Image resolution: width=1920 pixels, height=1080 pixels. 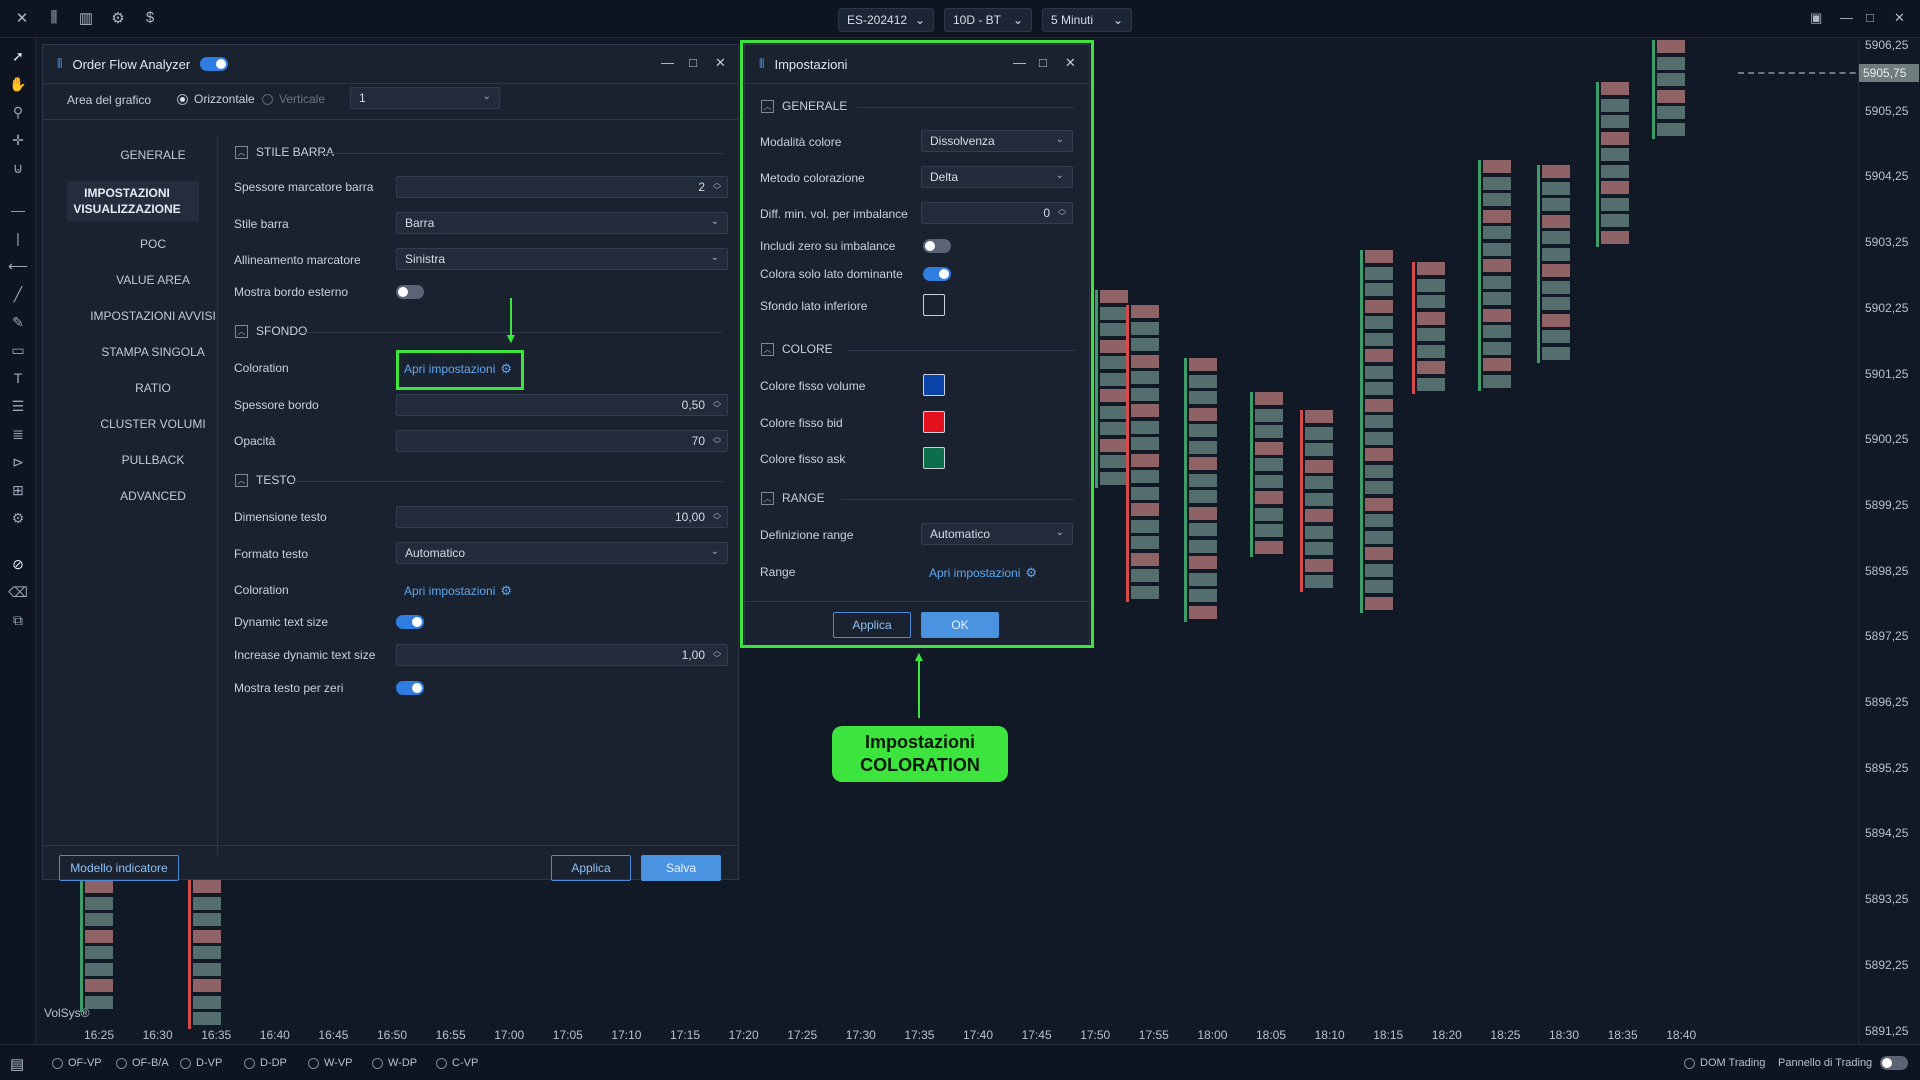 What do you see at coordinates (18, 620) in the screenshot?
I see `layers-icon: ⧉` at bounding box center [18, 620].